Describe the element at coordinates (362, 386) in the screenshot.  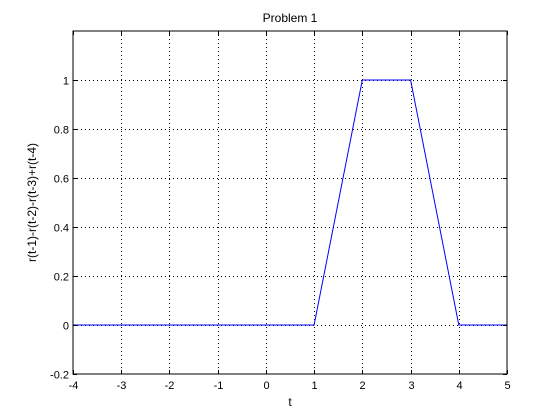
I see `x-tick-label: 2` at that location.